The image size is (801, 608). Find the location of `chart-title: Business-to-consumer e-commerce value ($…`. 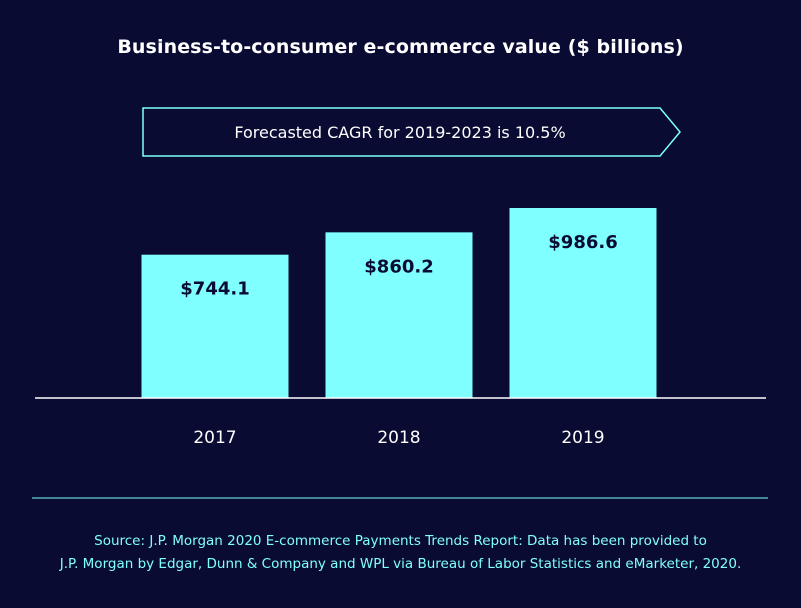

chart-title: Business-to-consumer e-commerce value ($… is located at coordinates (400, 47).